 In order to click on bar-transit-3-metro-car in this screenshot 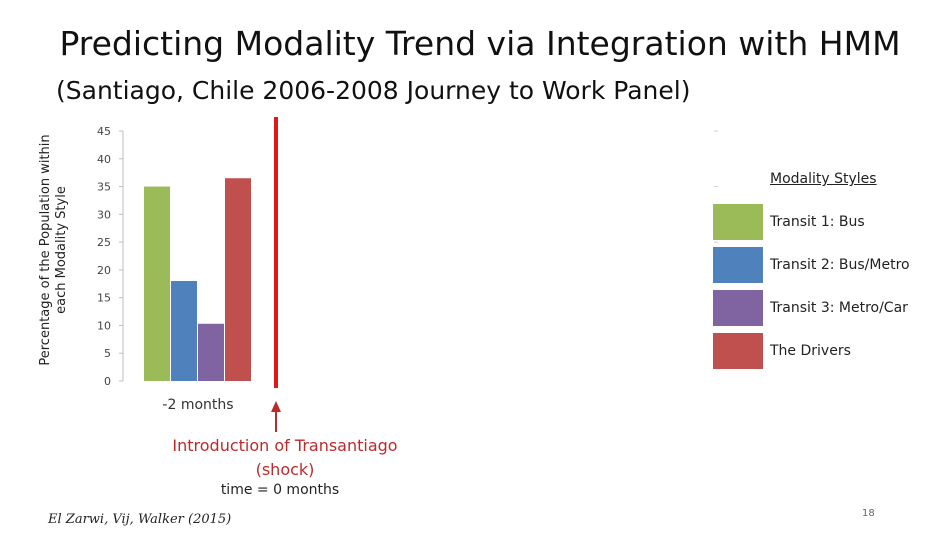, I will do `click(211, 352)`.